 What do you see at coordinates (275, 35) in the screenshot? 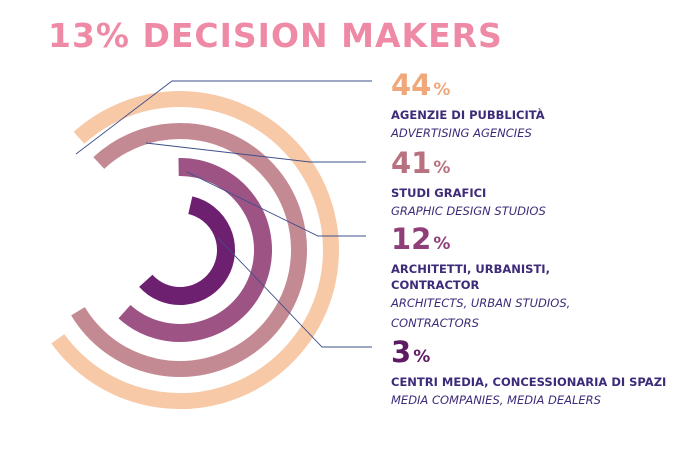
I see `chart-title: 13% DECISION MAKERS` at bounding box center [275, 35].